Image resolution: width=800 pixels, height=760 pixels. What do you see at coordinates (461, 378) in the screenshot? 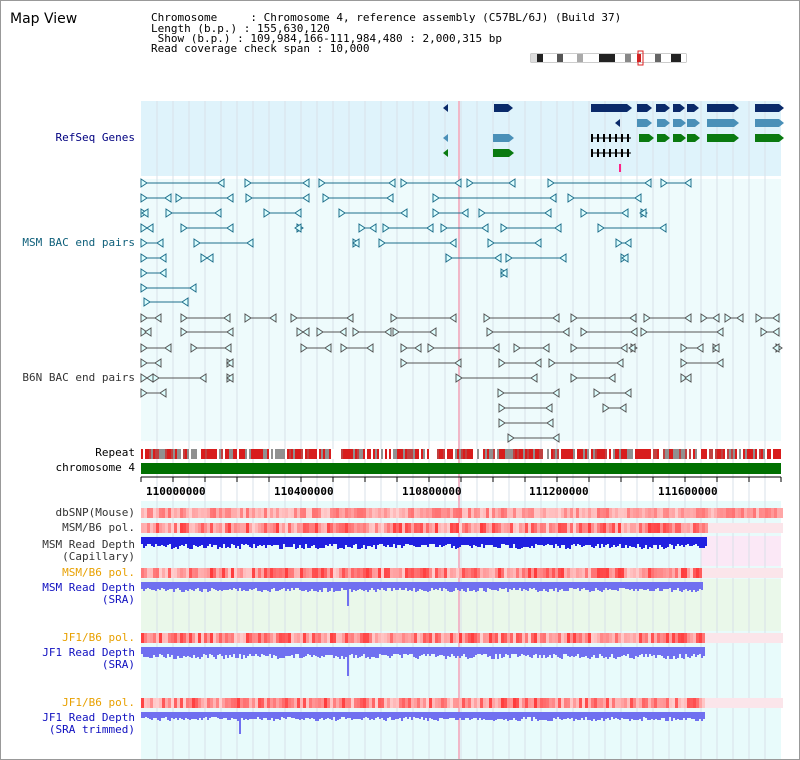
I see `b6n-bac-track` at bounding box center [461, 378].